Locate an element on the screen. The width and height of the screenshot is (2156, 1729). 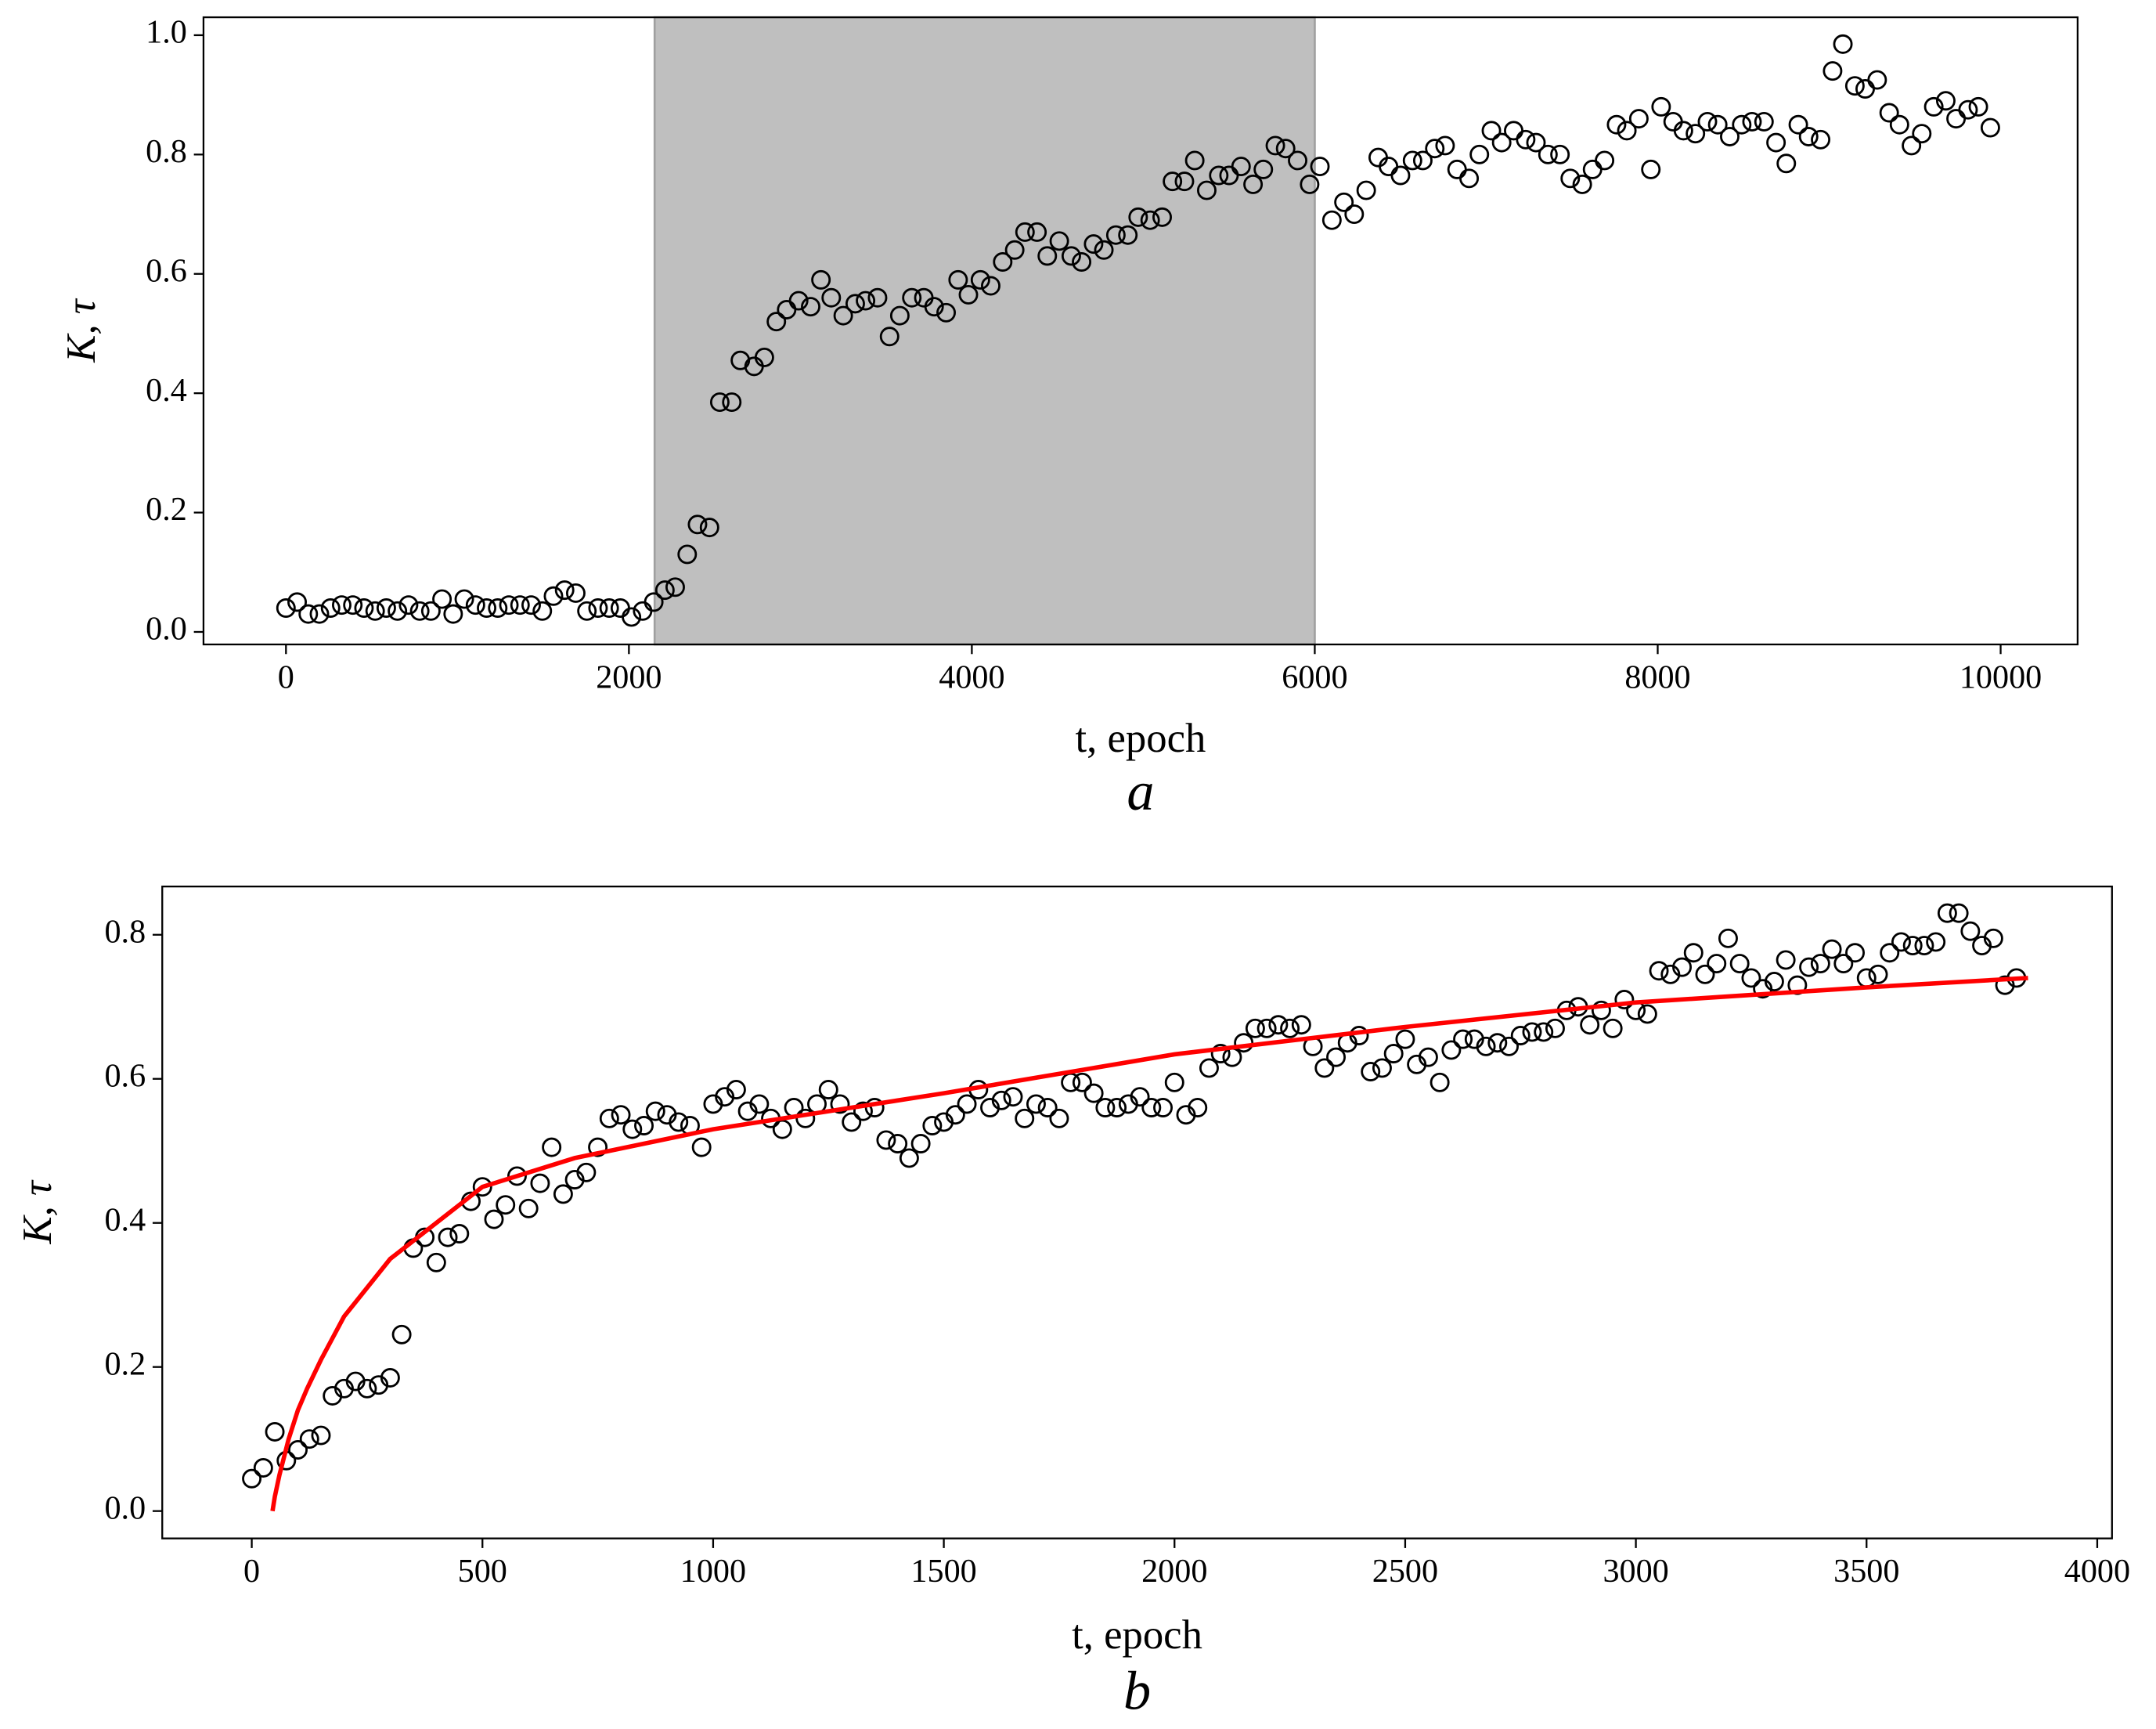
x-tick-label: 10000 is located at coordinates (2001, 677).